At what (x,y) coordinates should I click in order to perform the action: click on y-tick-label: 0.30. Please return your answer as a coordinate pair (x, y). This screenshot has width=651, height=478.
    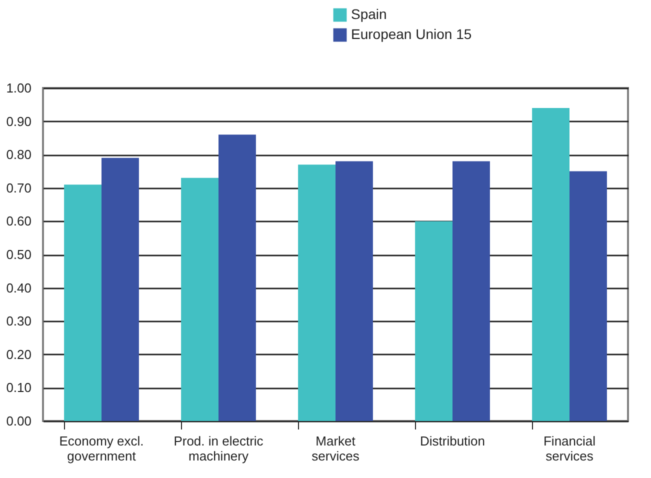
    Looking at the image, I should click on (19, 321).